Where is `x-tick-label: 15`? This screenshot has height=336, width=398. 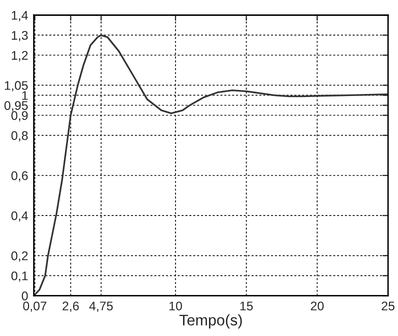
x-tick-label: 15 is located at coordinates (246, 306).